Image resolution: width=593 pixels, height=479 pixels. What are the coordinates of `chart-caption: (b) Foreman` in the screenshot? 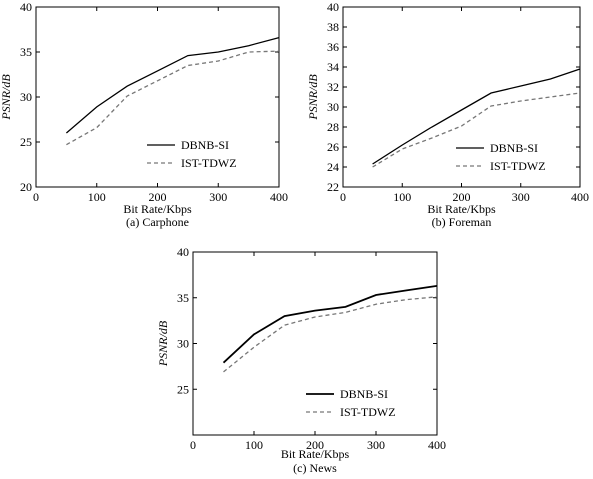 It's located at (462, 222).